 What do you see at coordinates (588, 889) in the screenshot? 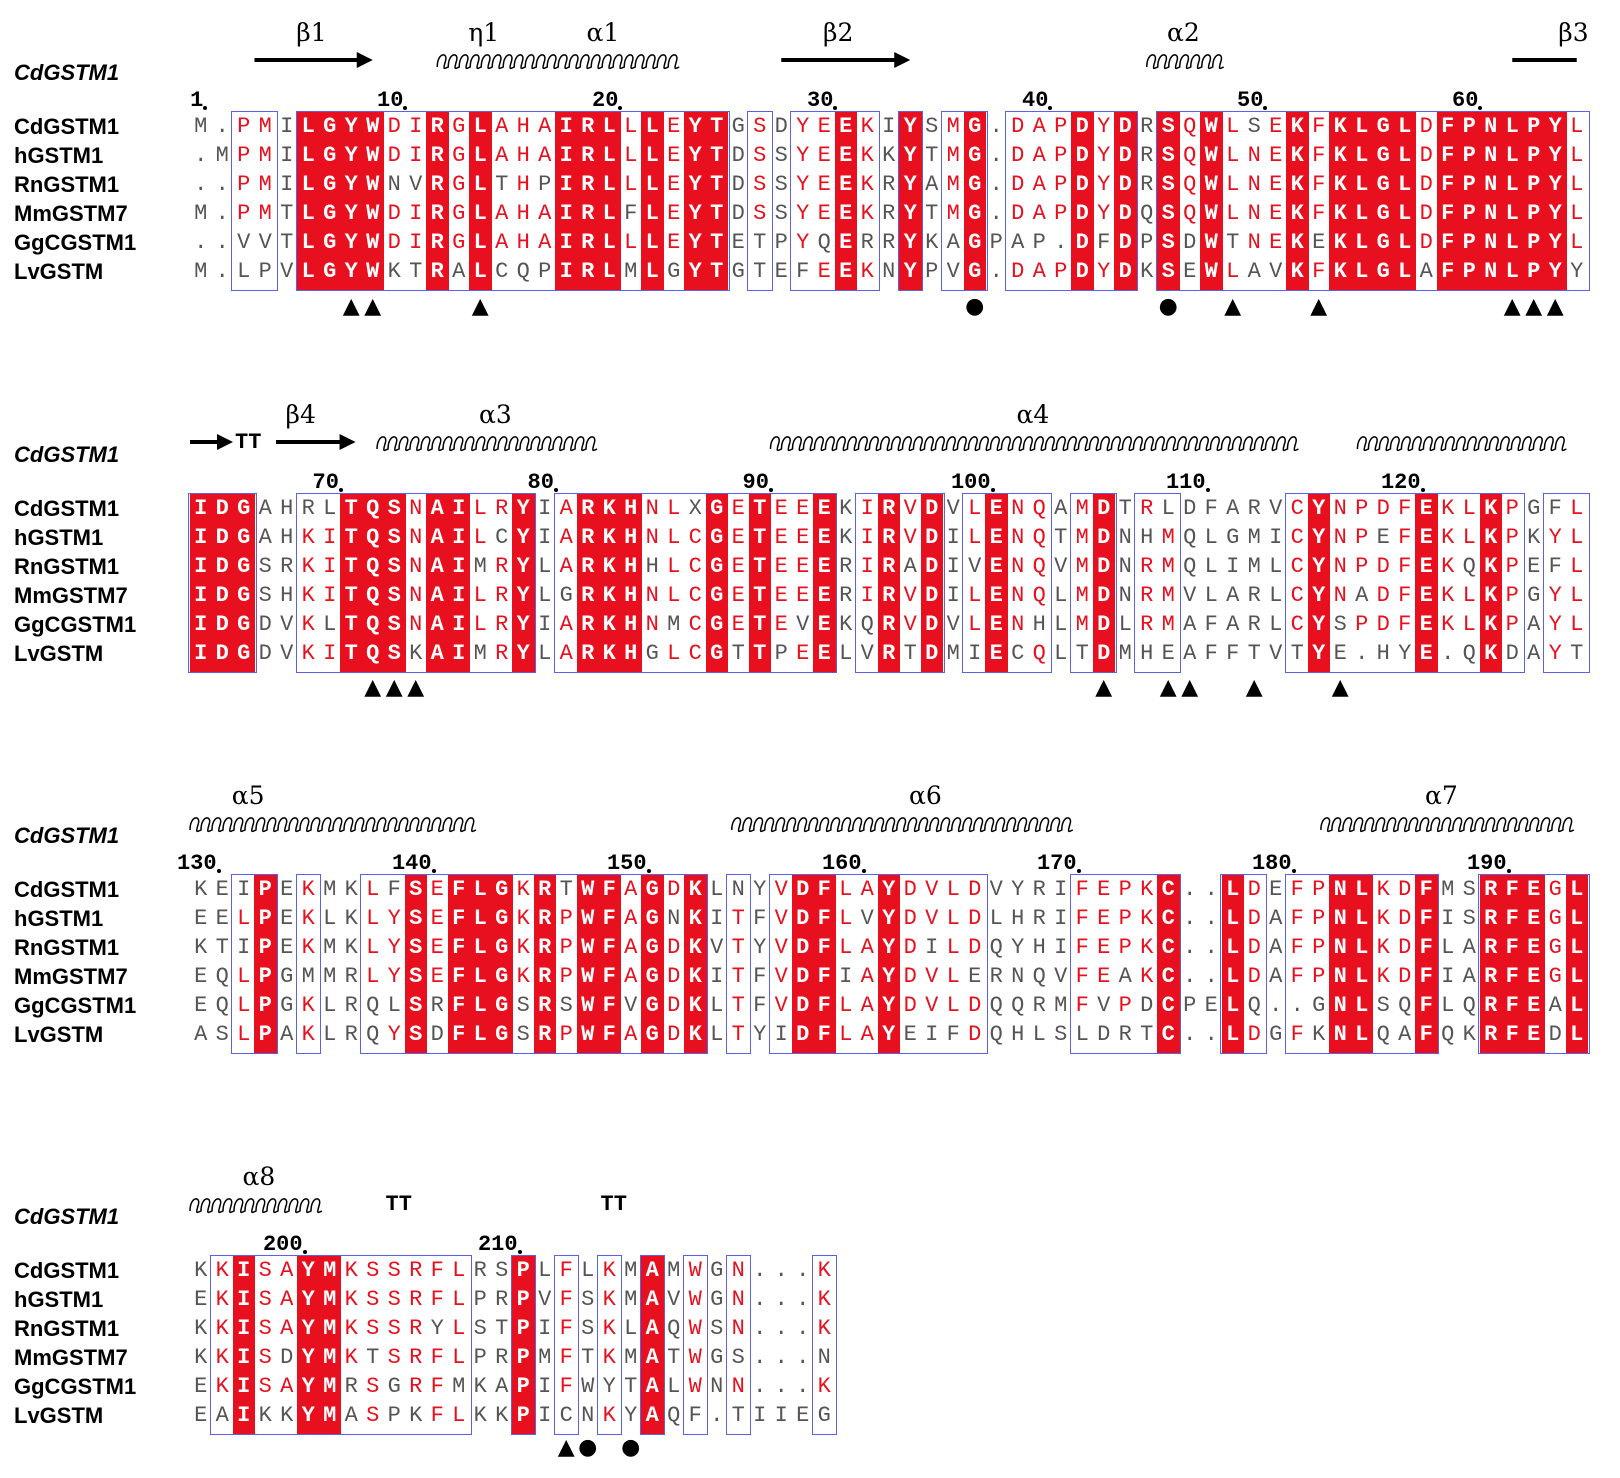
I see `residue: W` at bounding box center [588, 889].